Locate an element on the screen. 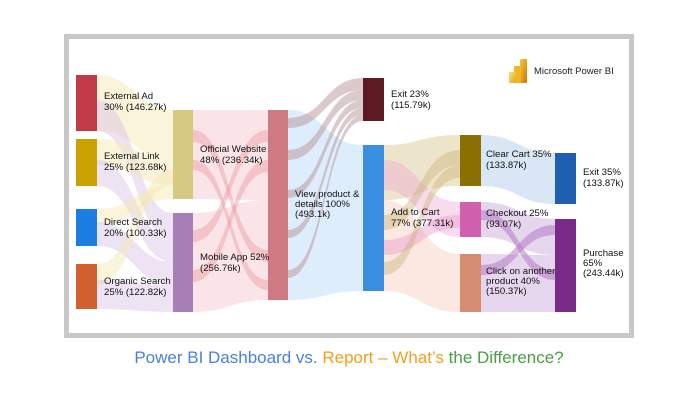 This screenshot has width=698, height=400. label-click-another-2: product 40% is located at coordinates (513, 281).